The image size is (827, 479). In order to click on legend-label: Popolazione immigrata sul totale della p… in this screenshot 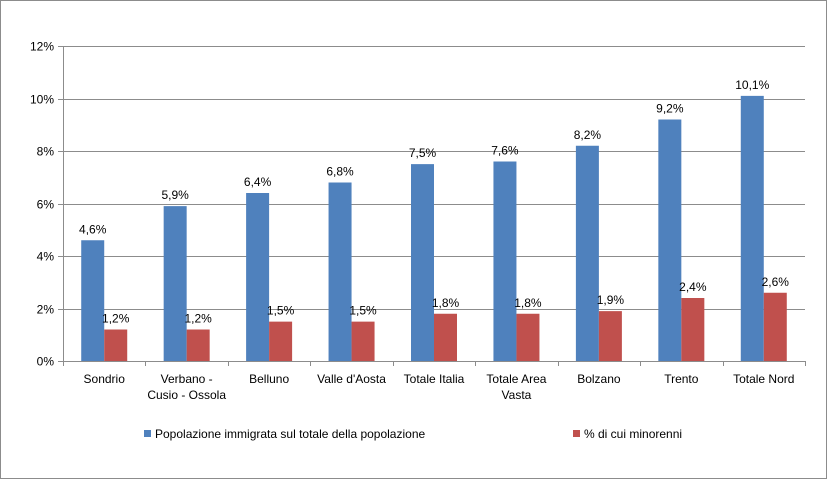, I will do `click(290, 434)`.